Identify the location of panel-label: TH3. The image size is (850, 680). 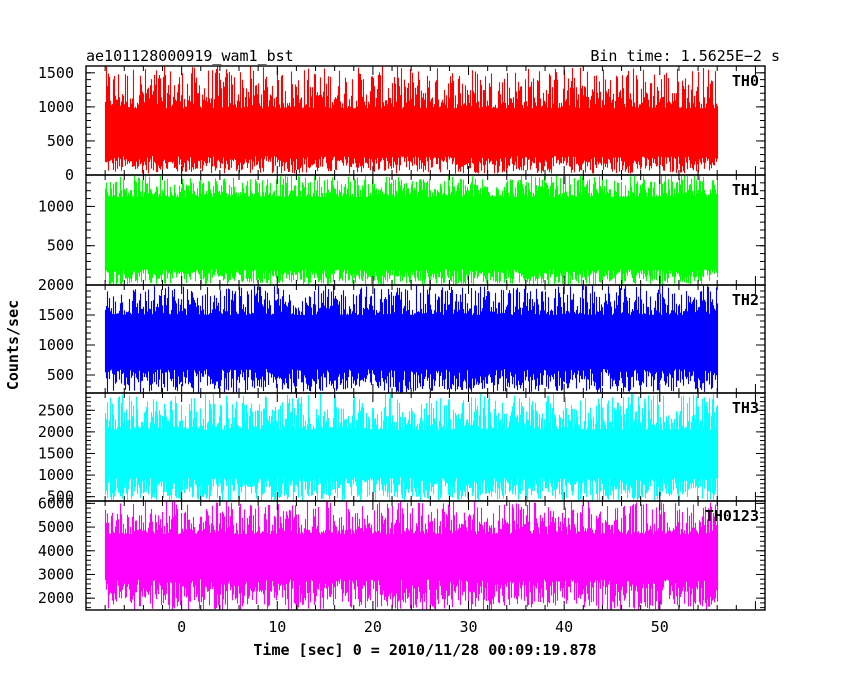
(745, 408).